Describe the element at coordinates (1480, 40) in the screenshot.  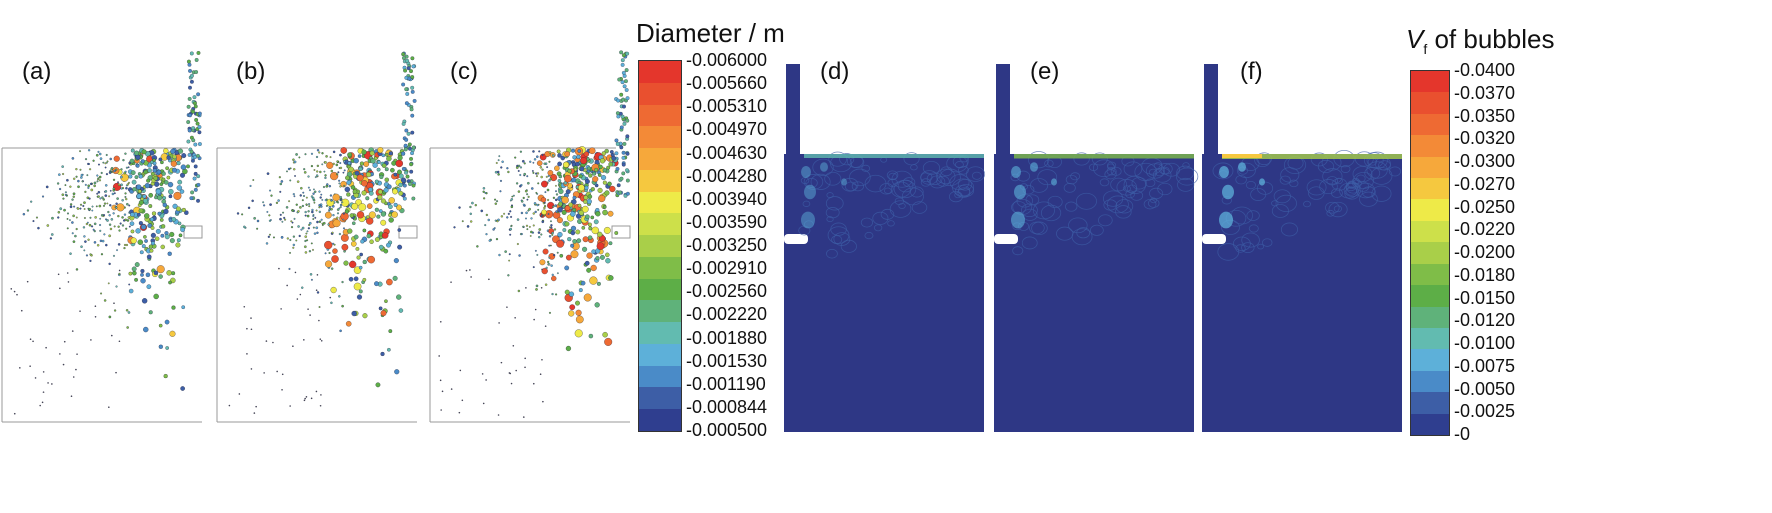
I see `vf-colorbar-title: Vf of bubbles` at that location.